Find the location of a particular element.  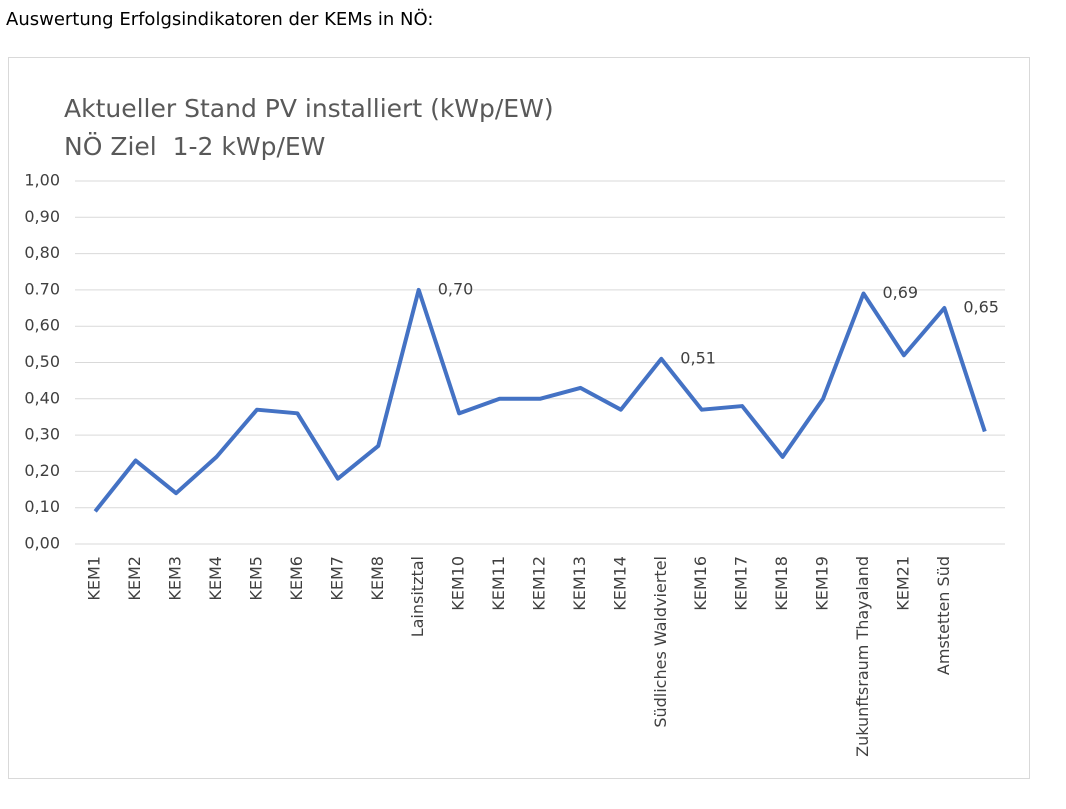

y-tick-label: 0,20 is located at coordinates (42, 470).